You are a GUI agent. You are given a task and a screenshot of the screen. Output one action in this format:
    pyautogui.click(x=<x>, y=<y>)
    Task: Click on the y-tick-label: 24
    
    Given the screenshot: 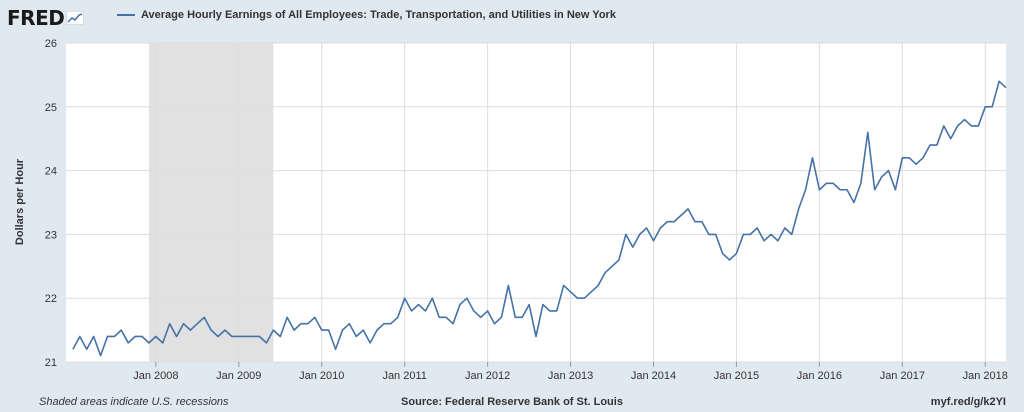 What is the action you would take?
    pyautogui.click(x=51, y=172)
    